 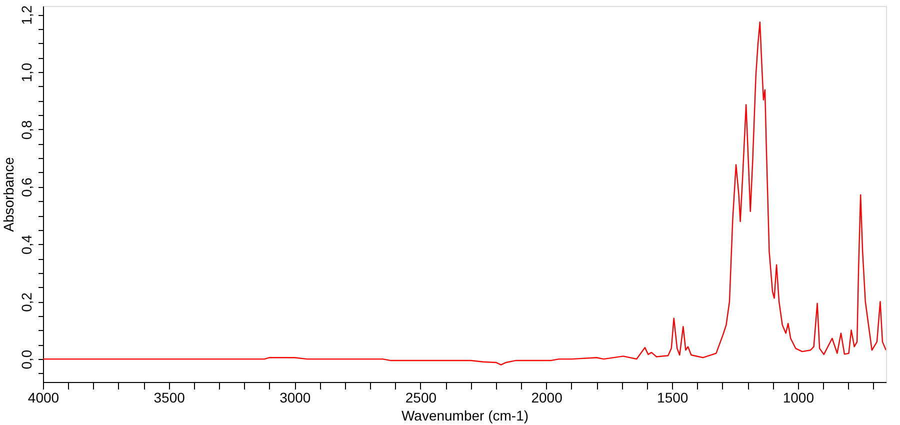 What do you see at coordinates (26, 187) in the screenshot?
I see `y-tick-label: 0,6` at bounding box center [26, 187].